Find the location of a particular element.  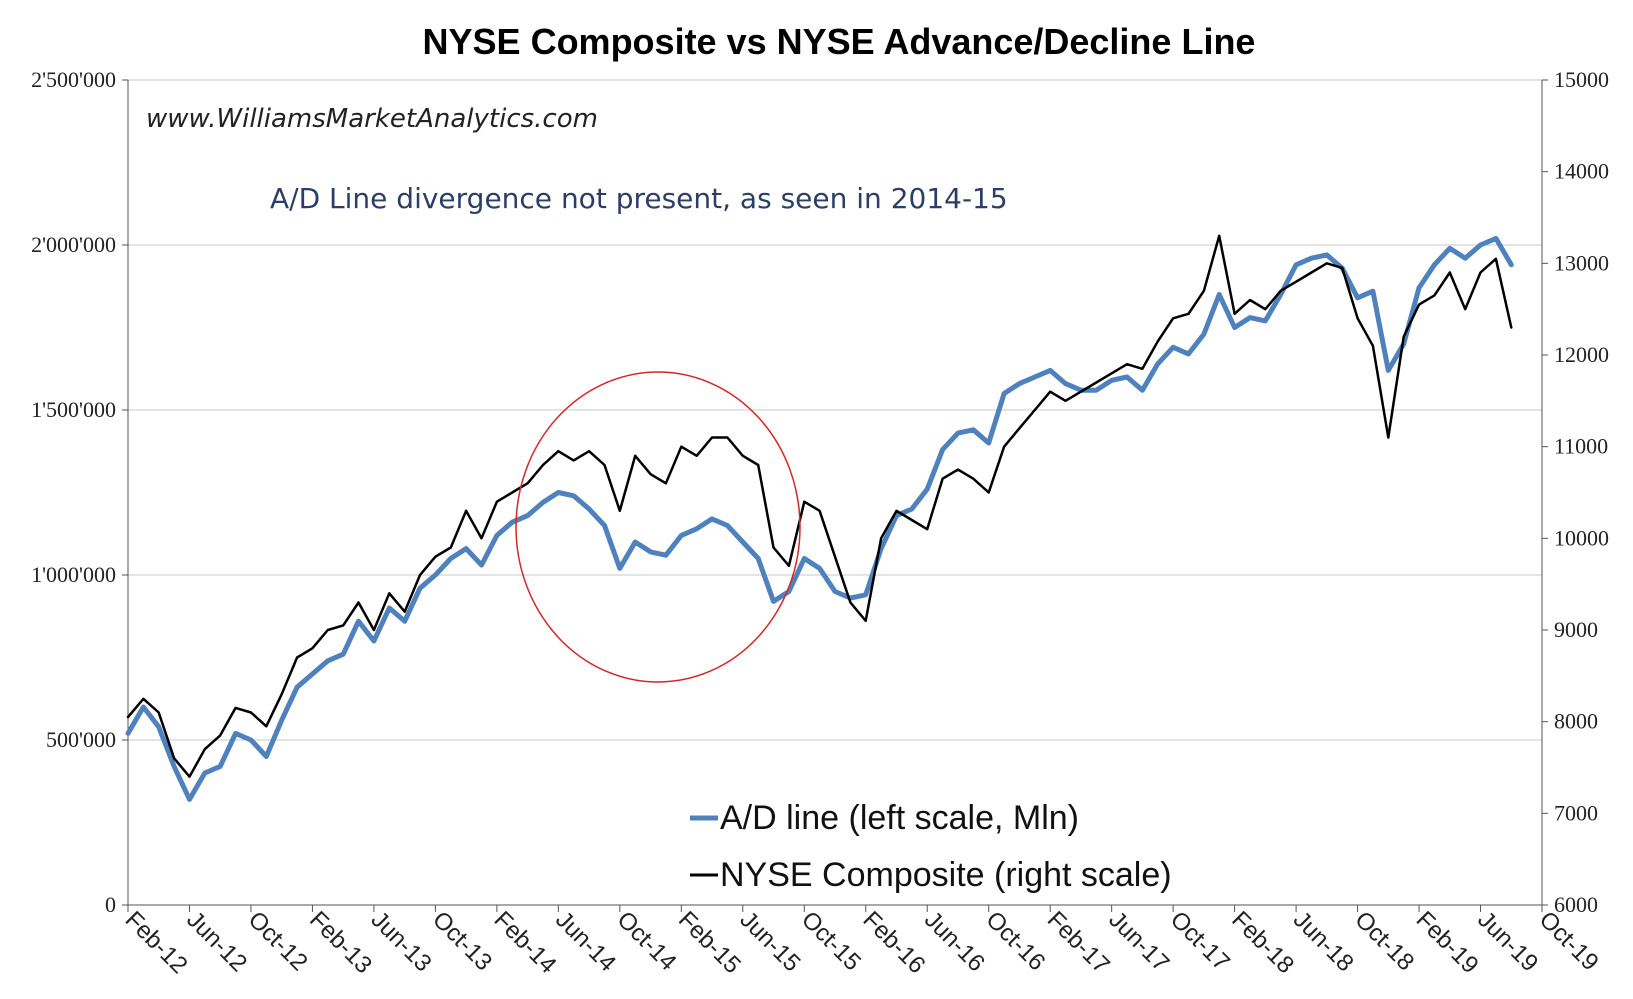

x-tick-label: Jun-18 is located at coordinates (1323, 941).